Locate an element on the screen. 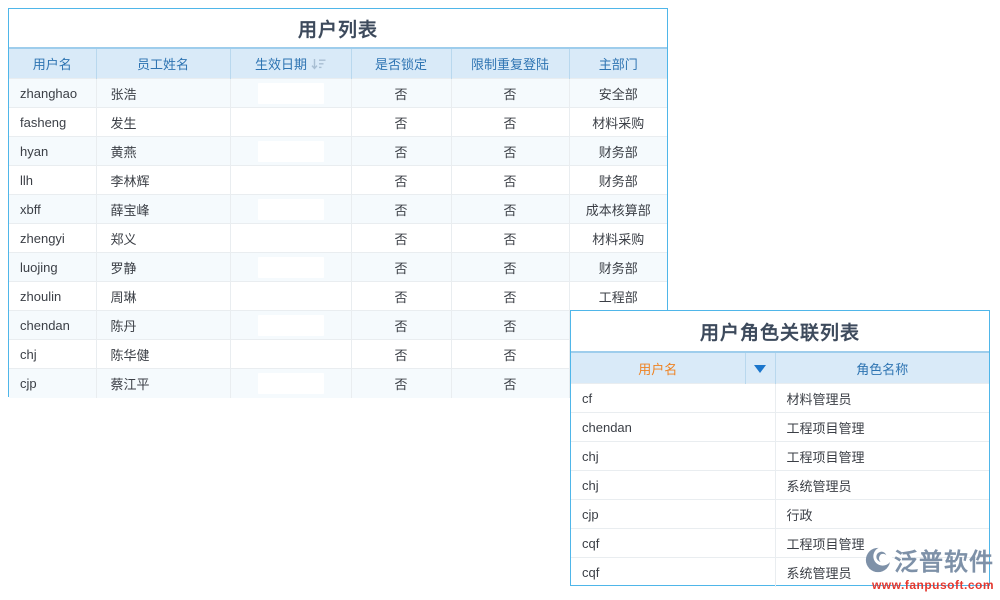  role-table-row: cjp 行政 is located at coordinates (780, 514).